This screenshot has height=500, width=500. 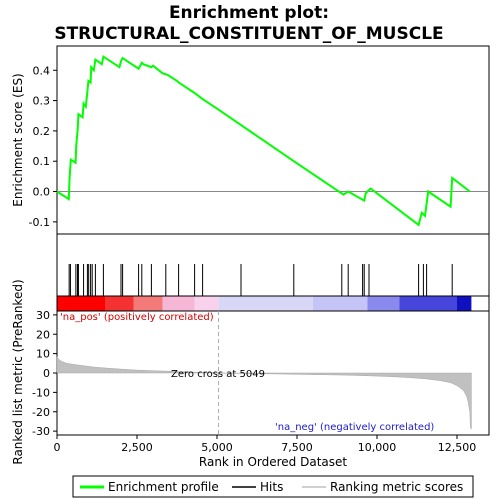 I want to click on x-tick-label: 10,000, so click(x=377, y=447).